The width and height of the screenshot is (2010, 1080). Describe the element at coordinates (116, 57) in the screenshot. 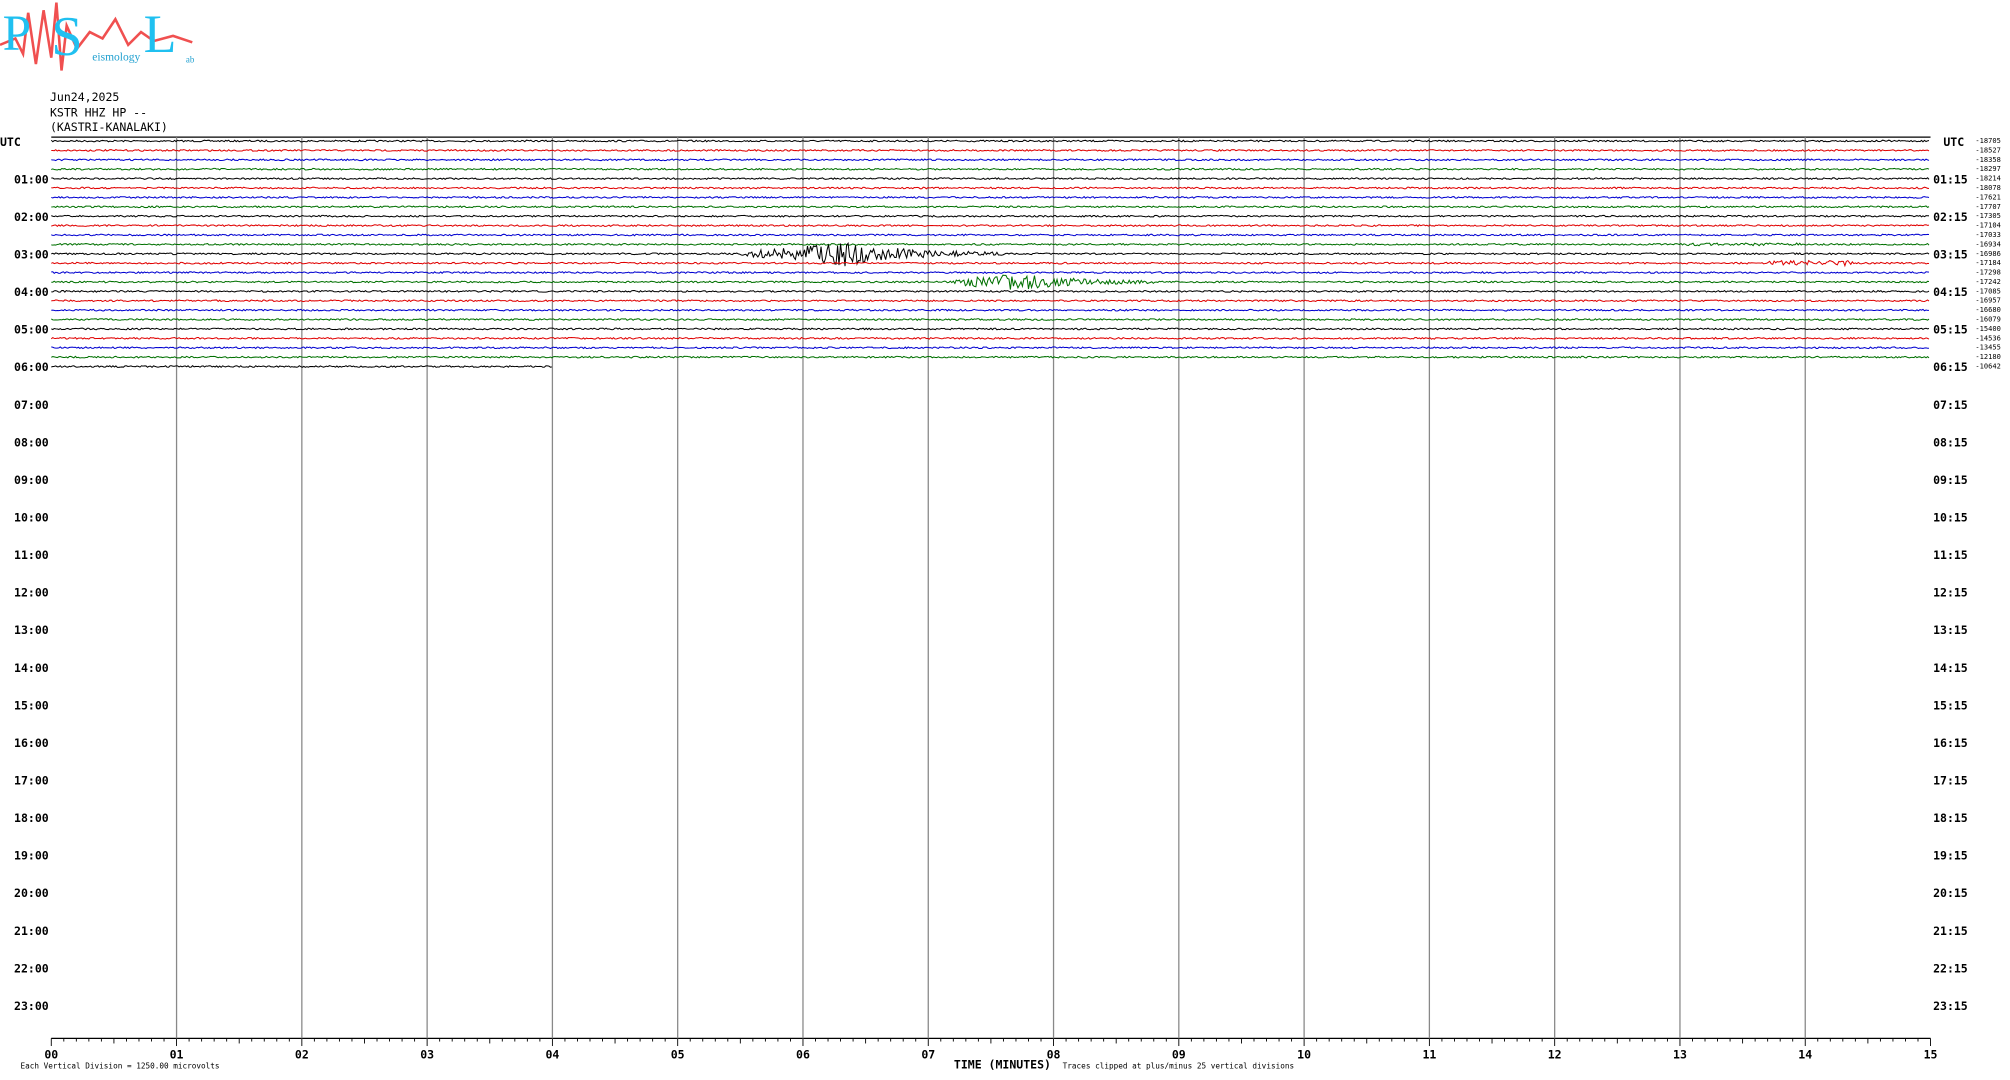

I see `logo-seismology: eismology` at that location.